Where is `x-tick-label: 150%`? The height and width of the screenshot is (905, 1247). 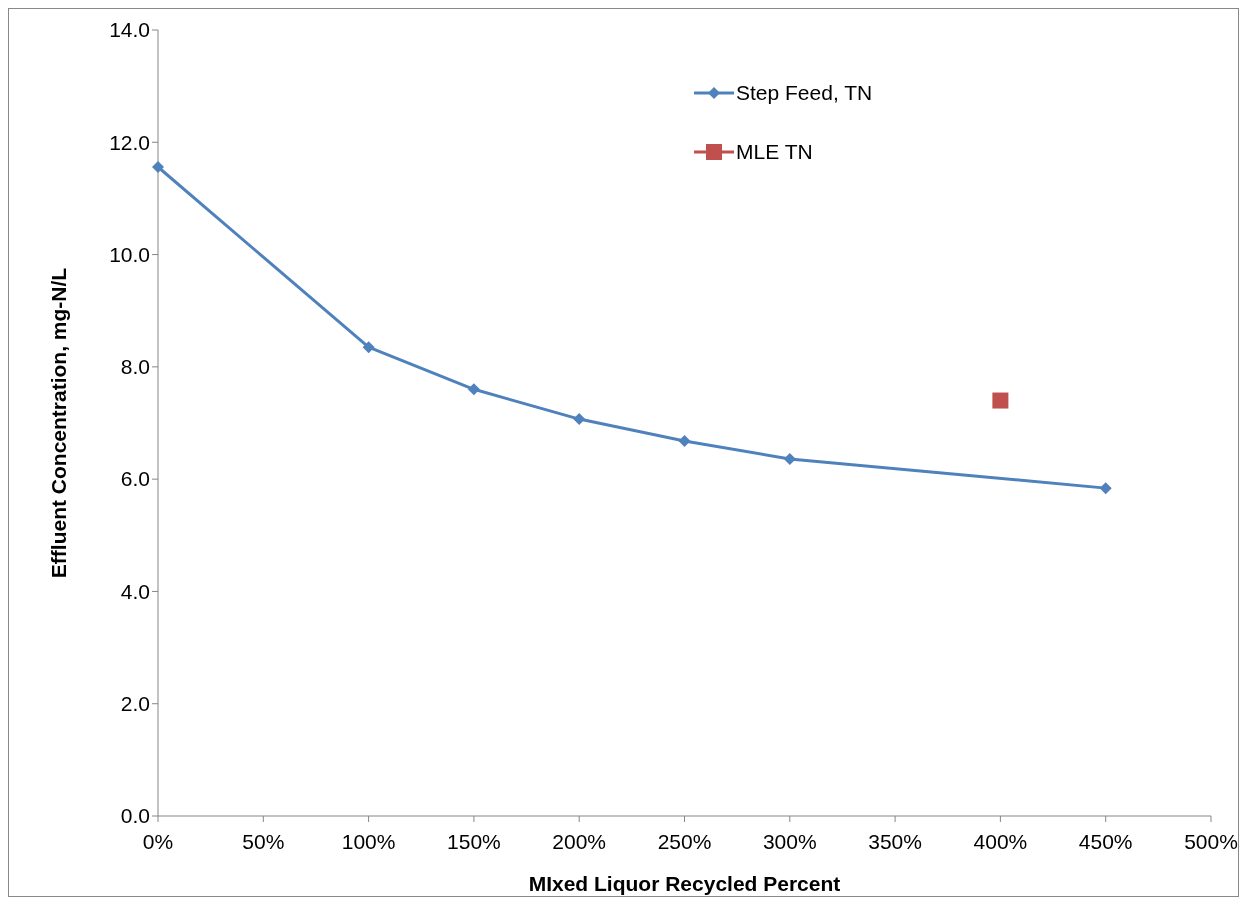 x-tick-label: 150% is located at coordinates (474, 841).